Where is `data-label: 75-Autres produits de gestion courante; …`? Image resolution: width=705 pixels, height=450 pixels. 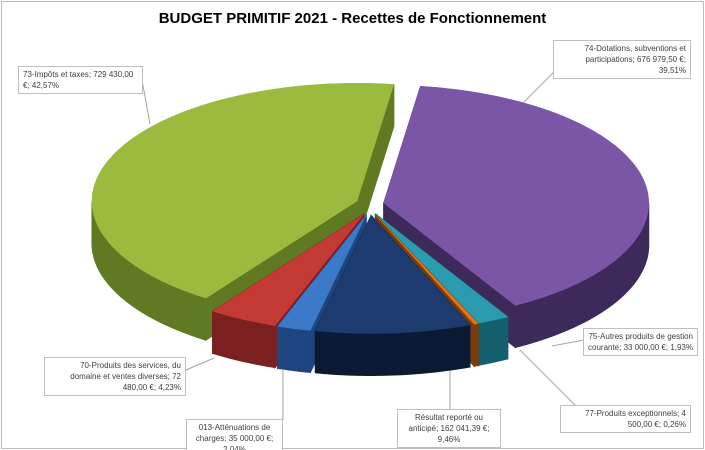
data-label: 75-Autres produits de gestion courante; … is located at coordinates (640, 342).